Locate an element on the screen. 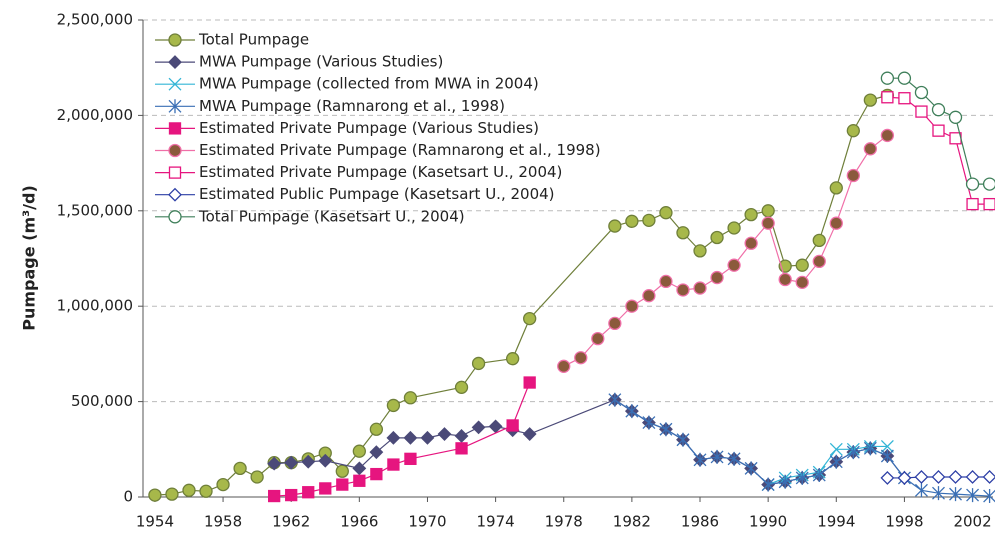 The width and height of the screenshot is (995, 543). legend-label: MWA Pumpage (collected from MWA in 2004) is located at coordinates (369, 84).